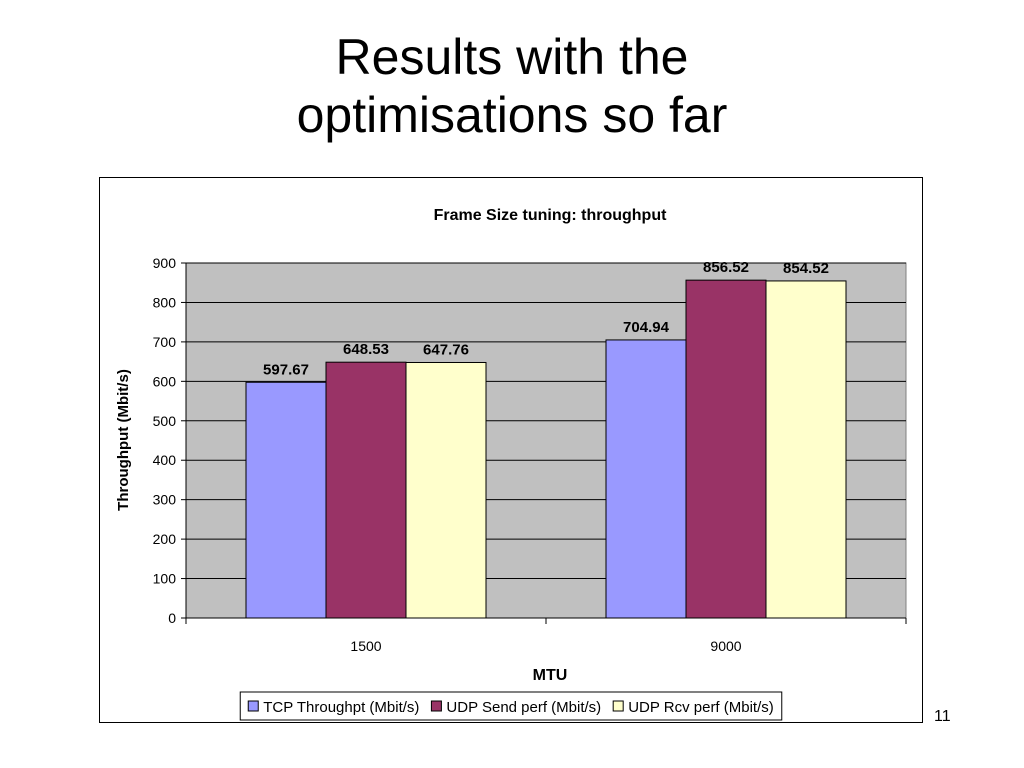 The image size is (1024, 768). I want to click on legend-box, so click(511, 706).